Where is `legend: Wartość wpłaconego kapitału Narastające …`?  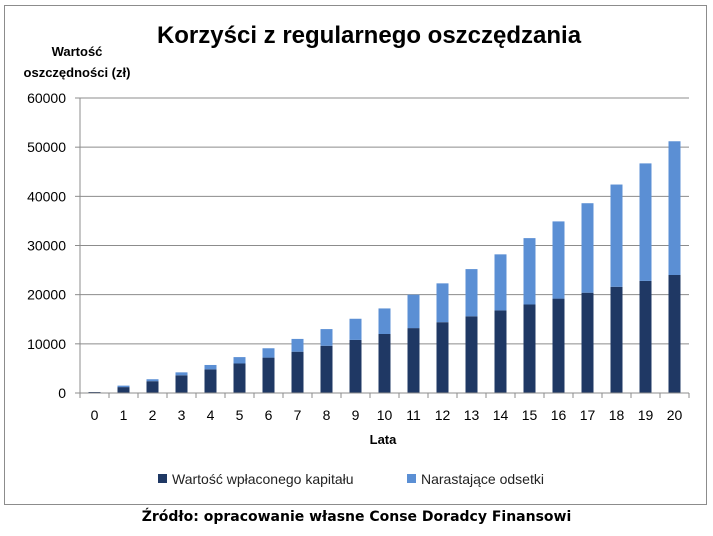
legend: Wartość wpłaconego kapitału Narastające … is located at coordinates (351, 479).